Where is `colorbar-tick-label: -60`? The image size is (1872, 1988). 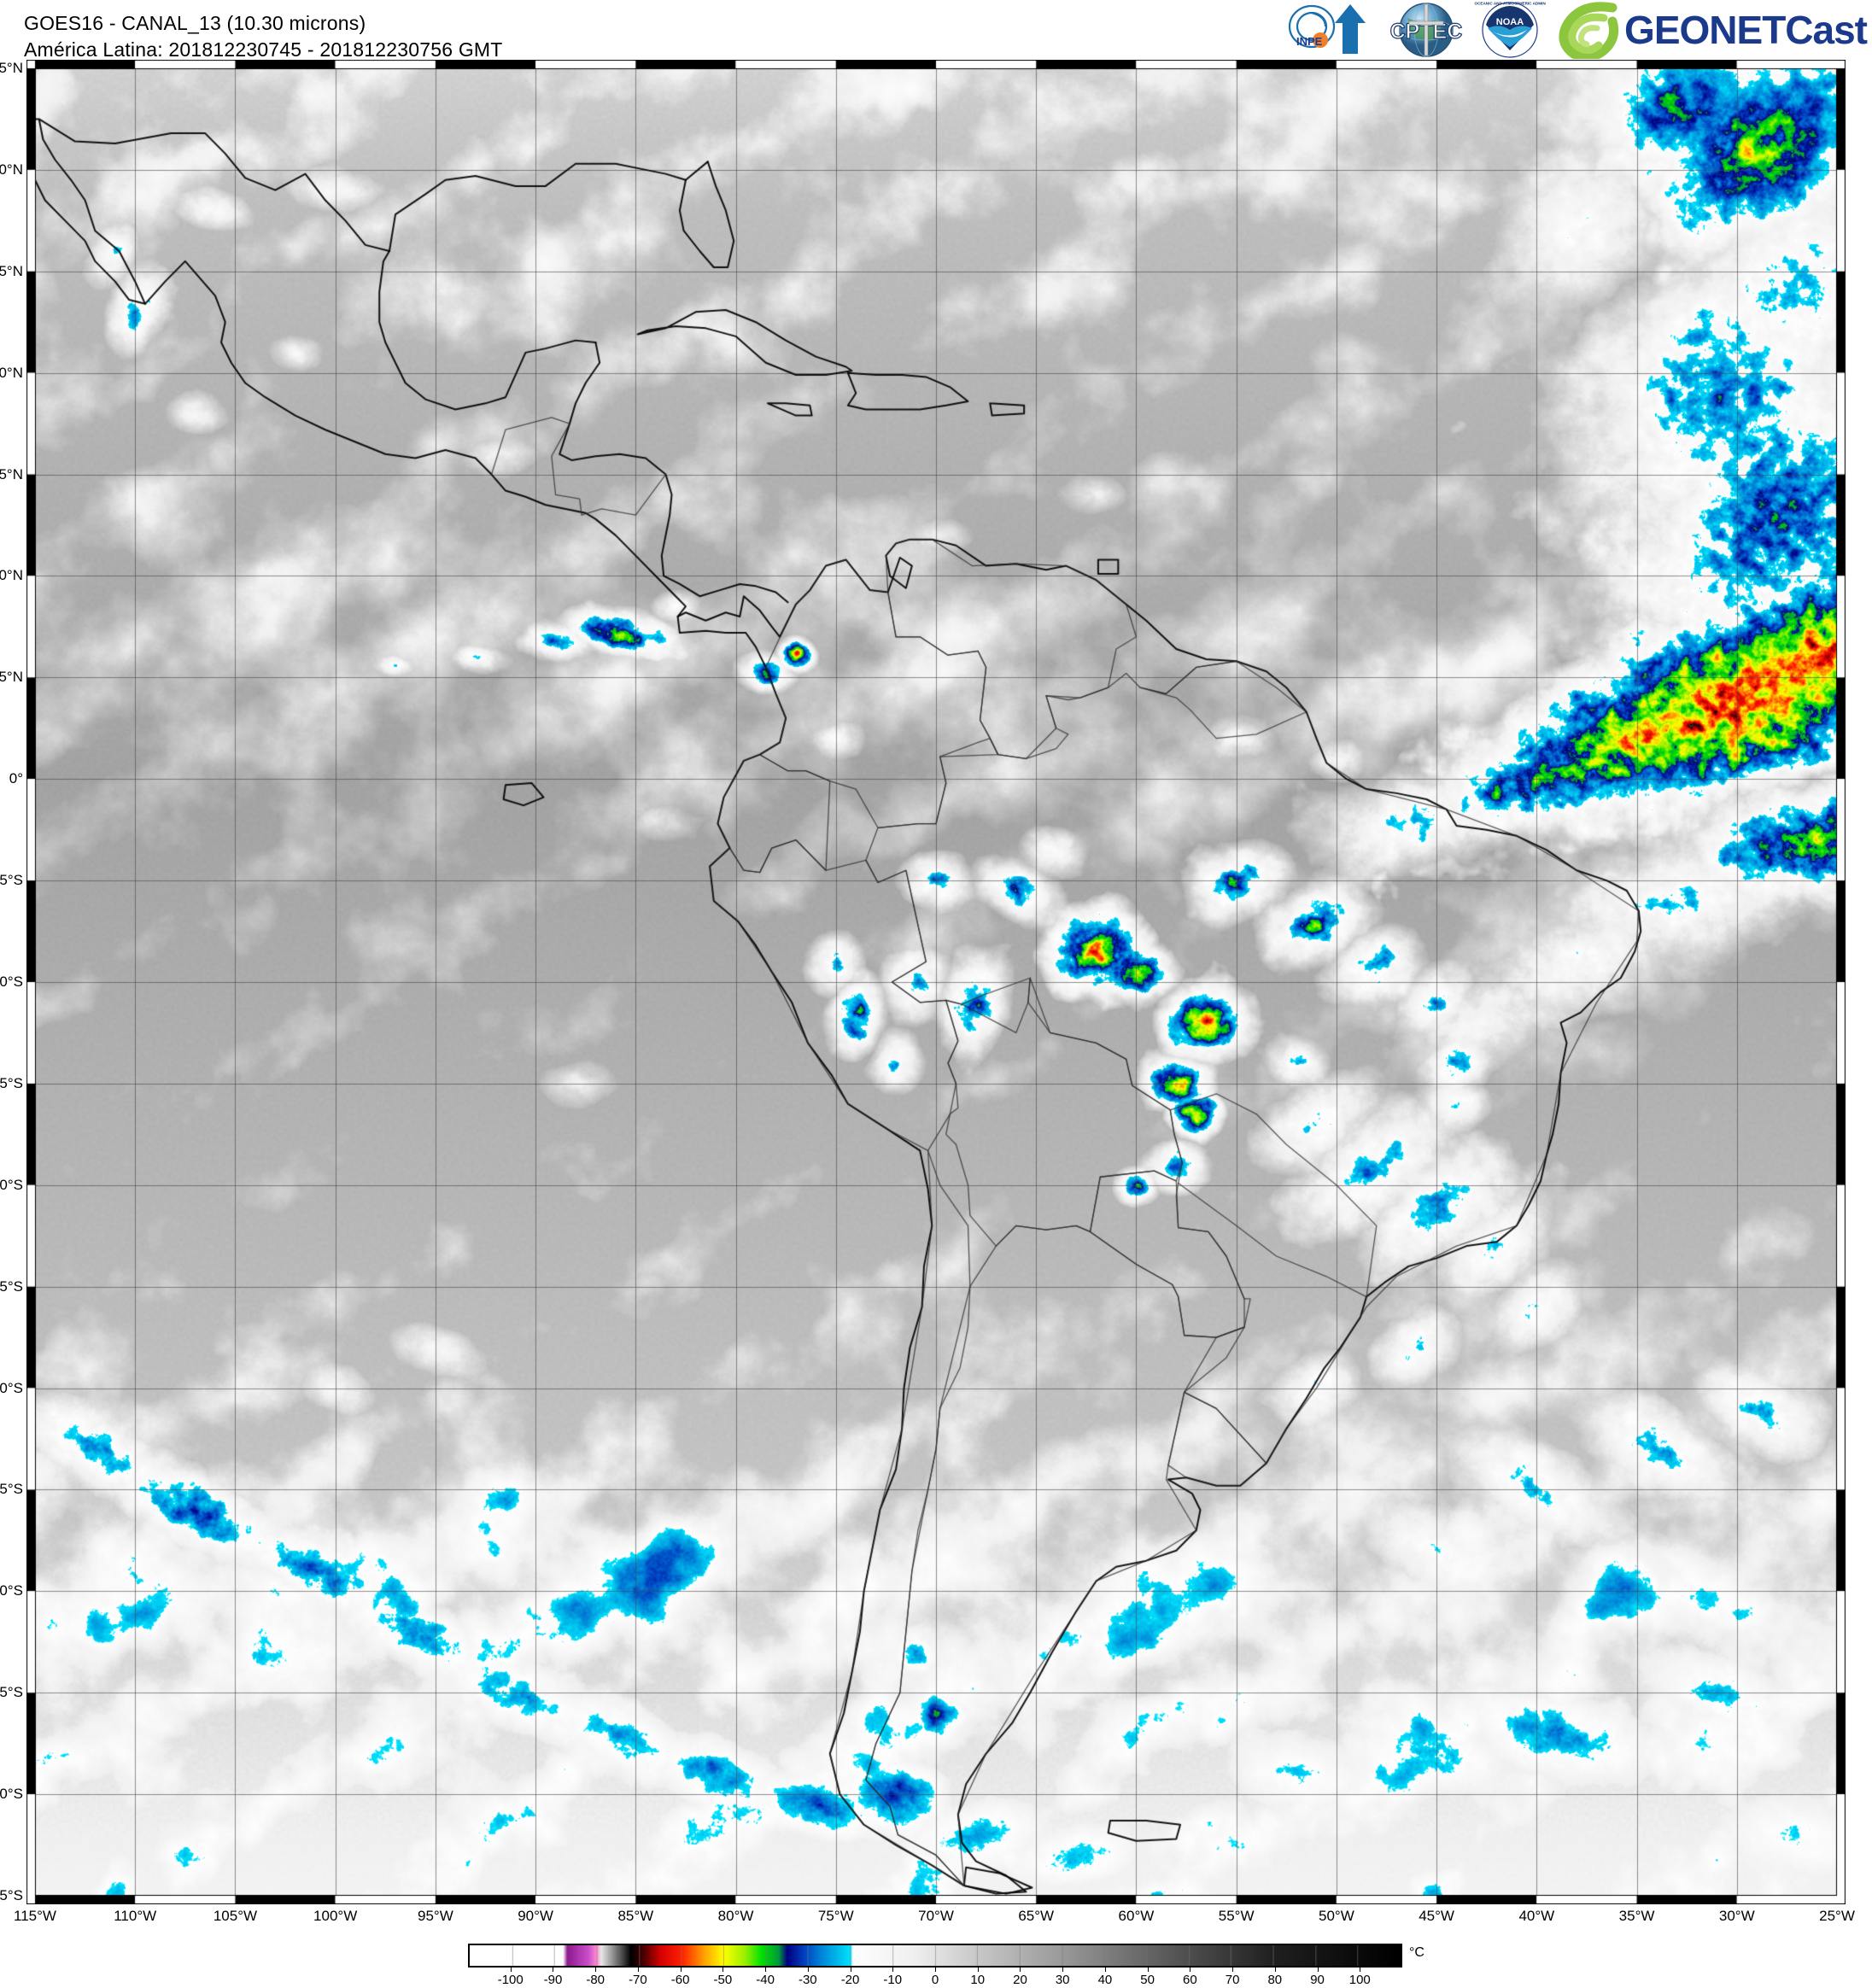
colorbar-tick-label: -60 is located at coordinates (680, 1980).